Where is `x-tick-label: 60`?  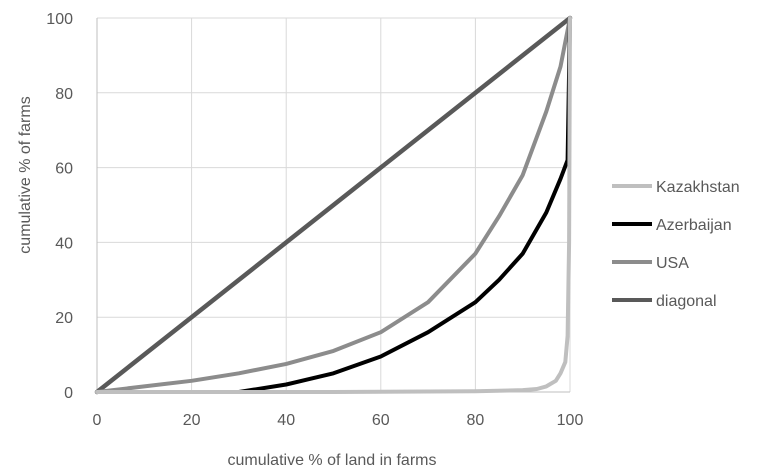
x-tick-label: 60 is located at coordinates (381, 420).